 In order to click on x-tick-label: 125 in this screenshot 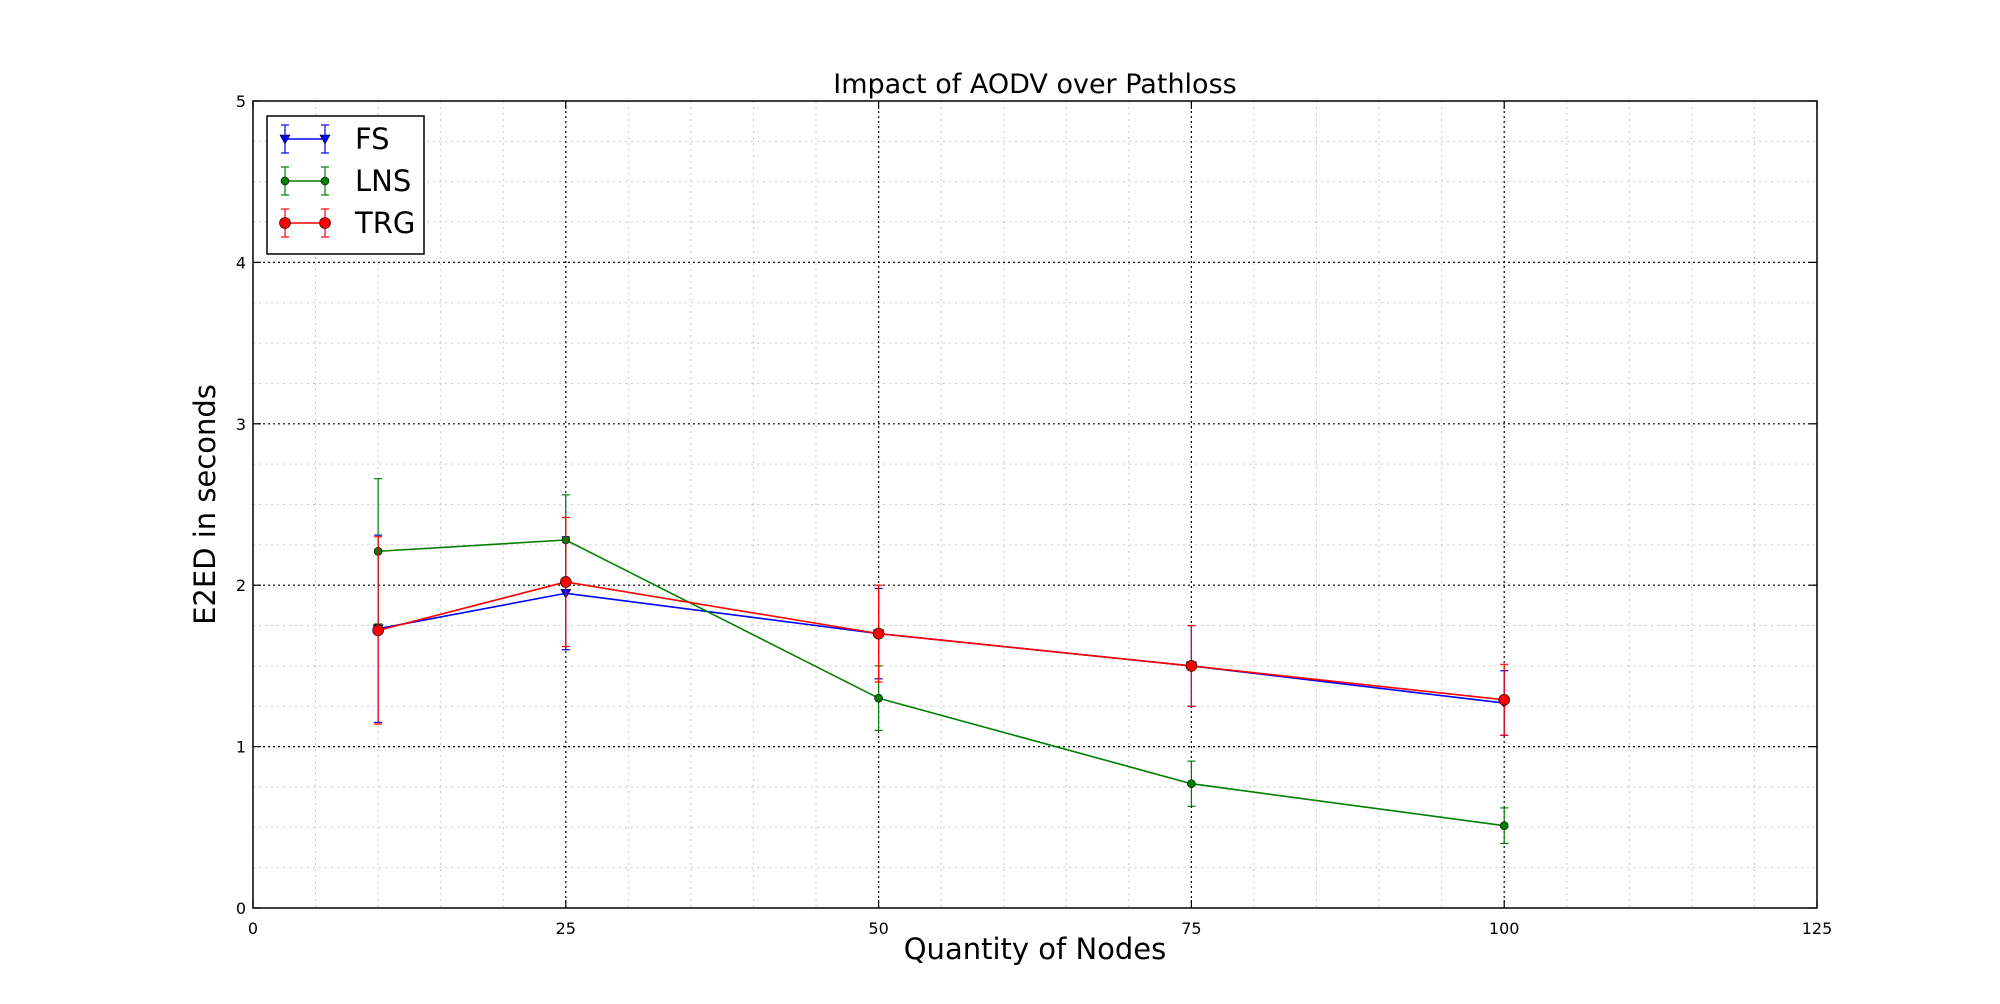, I will do `click(1817, 928)`.